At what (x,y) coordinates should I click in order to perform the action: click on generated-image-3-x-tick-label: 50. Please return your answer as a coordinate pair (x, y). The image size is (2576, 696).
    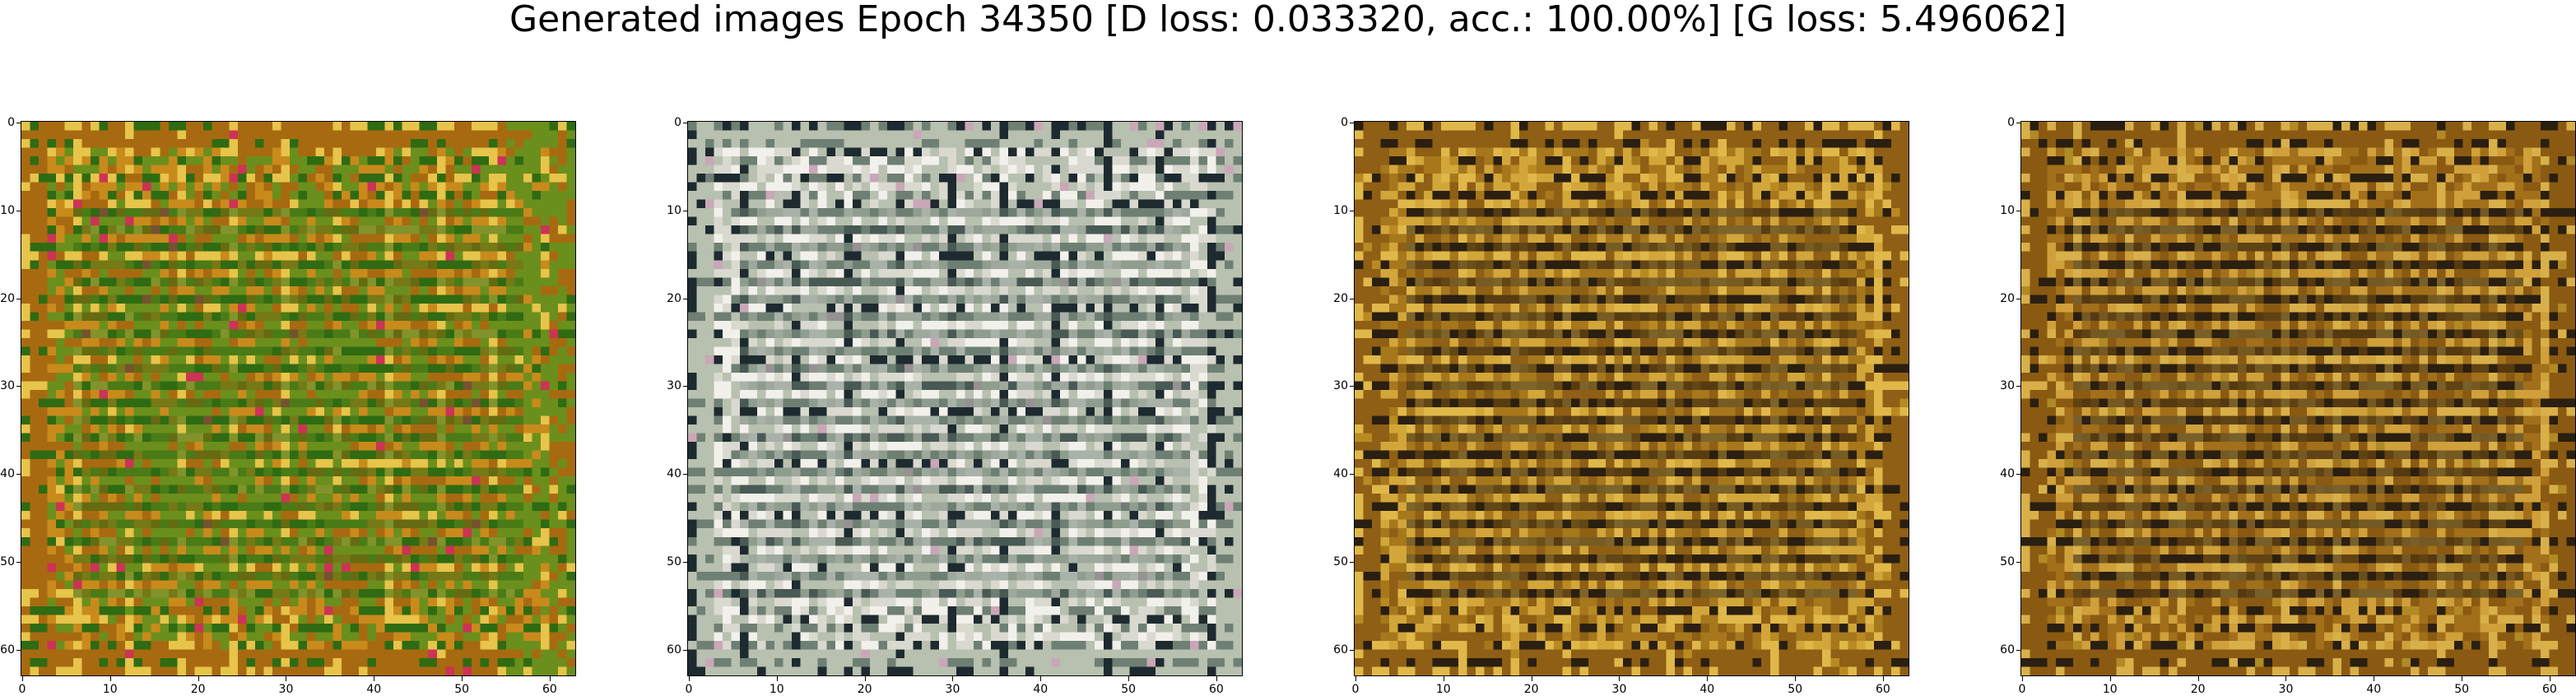
    Looking at the image, I should click on (1795, 689).